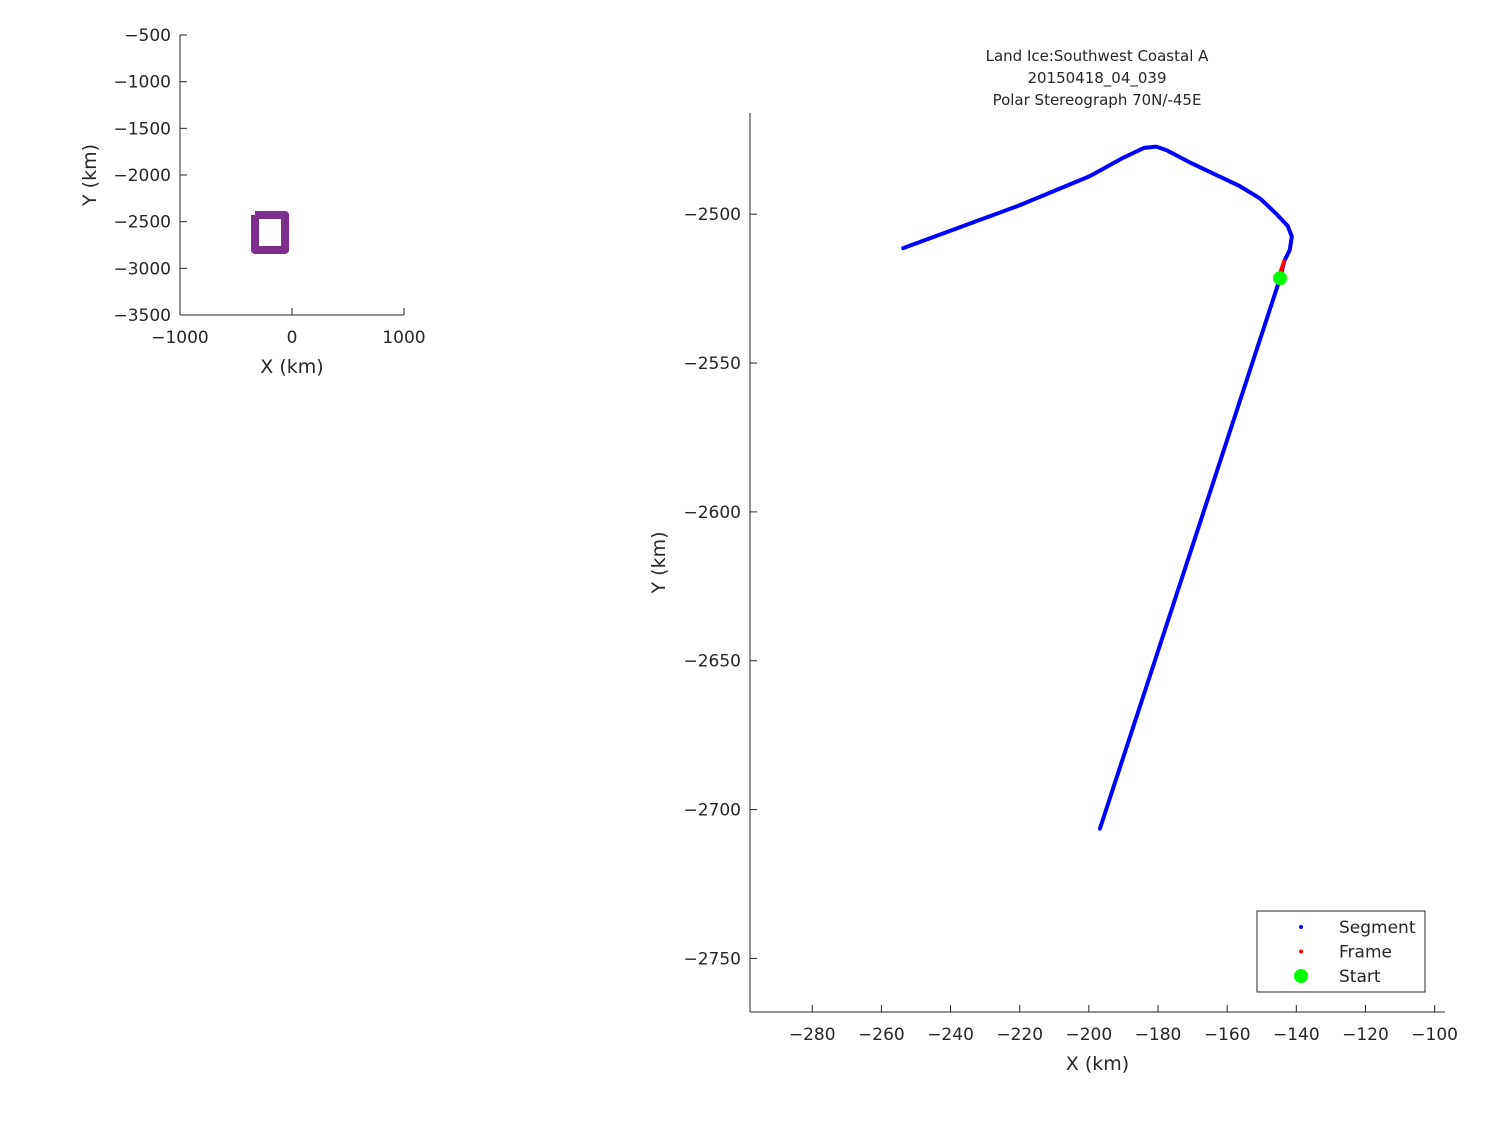  What do you see at coordinates (1377, 928) in the screenshot?
I see `legend-label: Segment` at bounding box center [1377, 928].